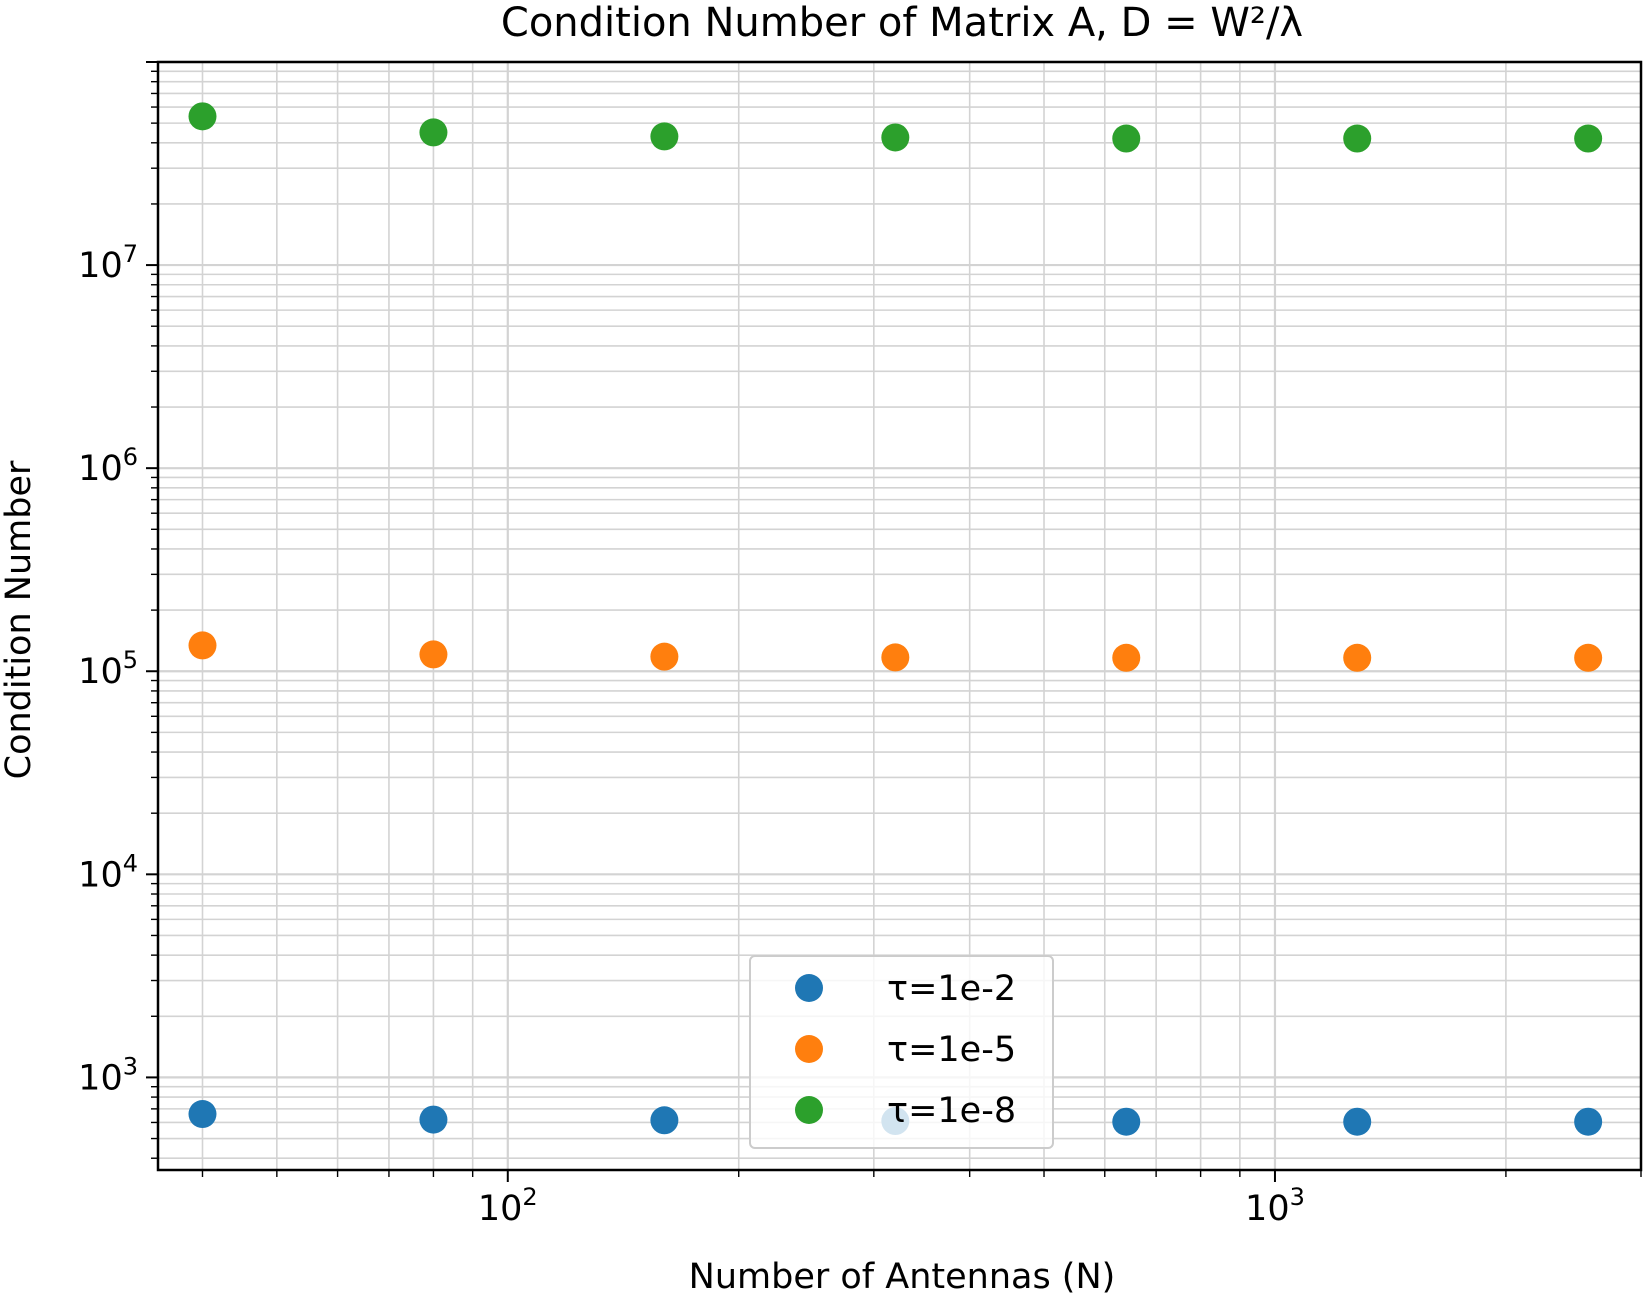  I want to click on legend-box, so click(901, 1052).